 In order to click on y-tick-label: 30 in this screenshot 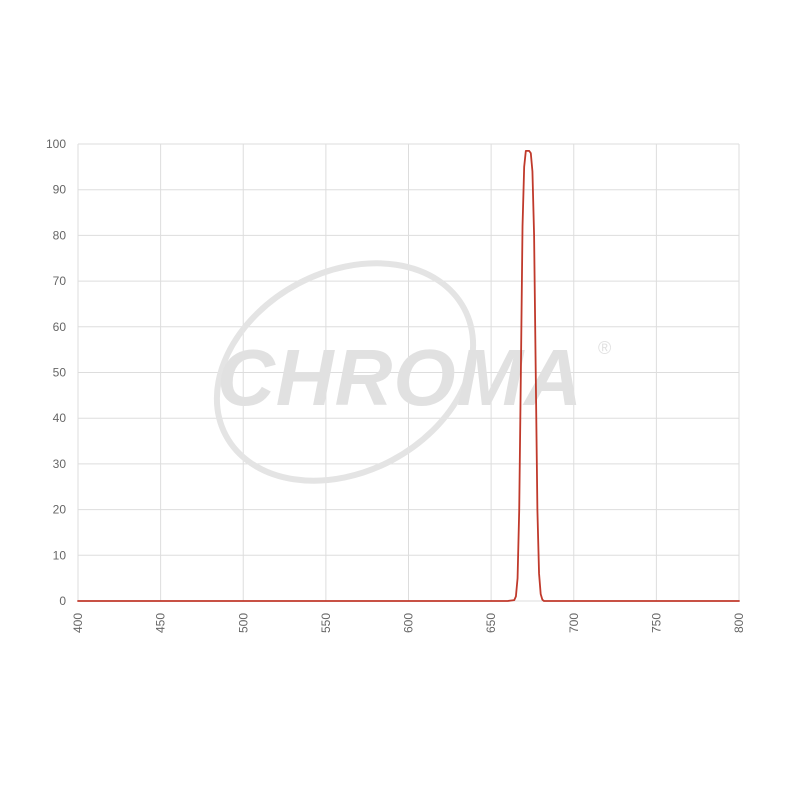, I will do `click(60, 464)`.